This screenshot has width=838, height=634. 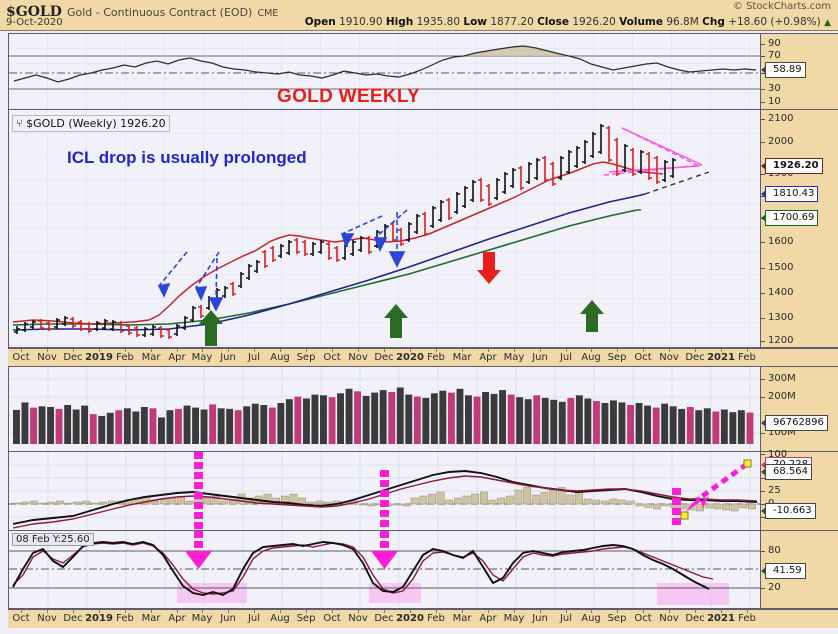 I want to click on date-label-month: Mar, so click(x=151, y=618).